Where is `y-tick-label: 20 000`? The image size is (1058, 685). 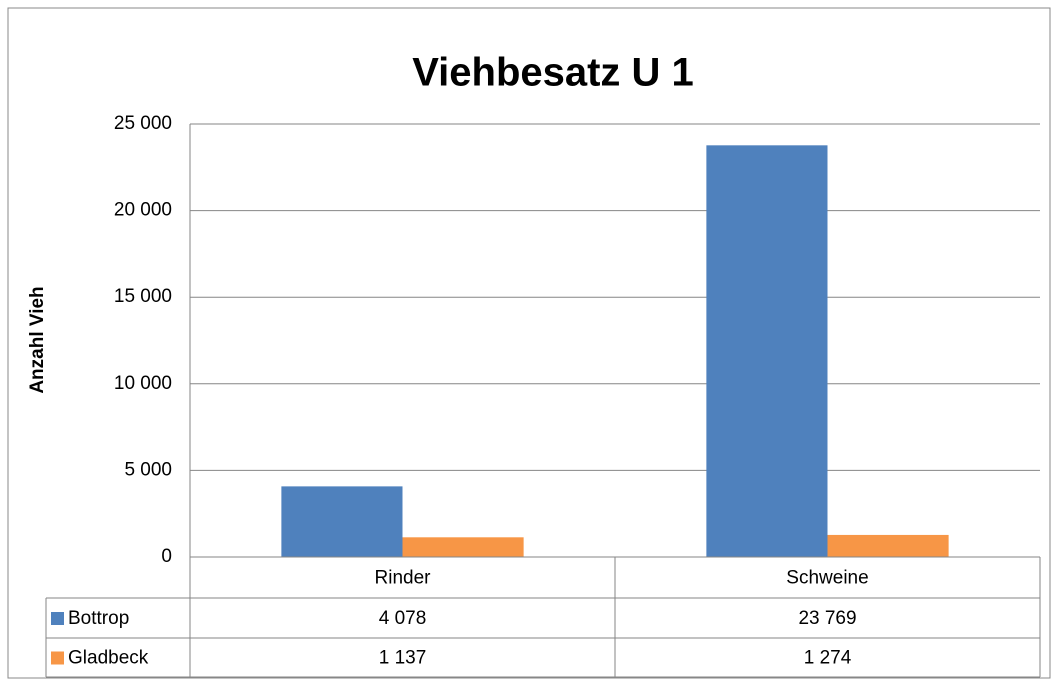
y-tick-label: 20 000 is located at coordinates (143, 210).